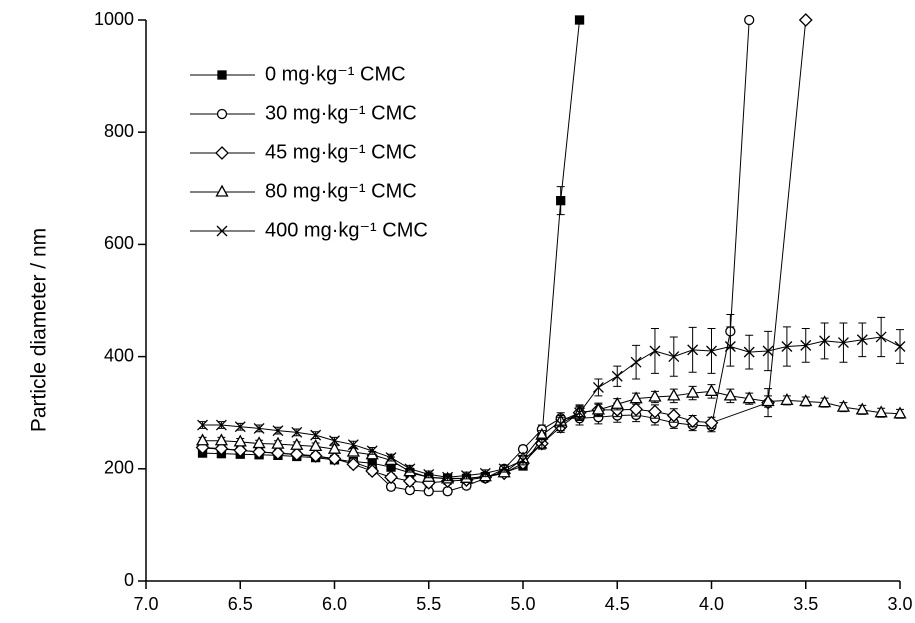  I want to click on y-tick-label: 800, so click(119, 131).